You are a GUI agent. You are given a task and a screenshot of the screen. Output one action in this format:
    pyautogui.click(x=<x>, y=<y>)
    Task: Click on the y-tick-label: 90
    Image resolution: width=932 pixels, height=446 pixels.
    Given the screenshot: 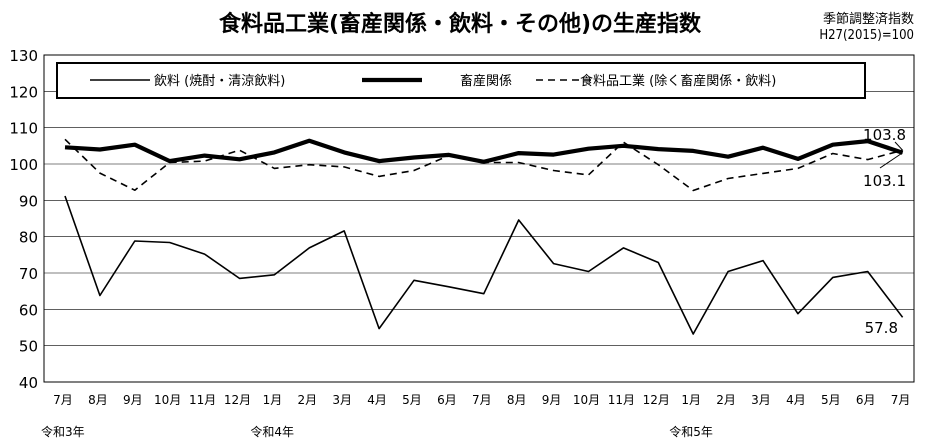 What is the action you would take?
    pyautogui.click(x=28, y=201)
    